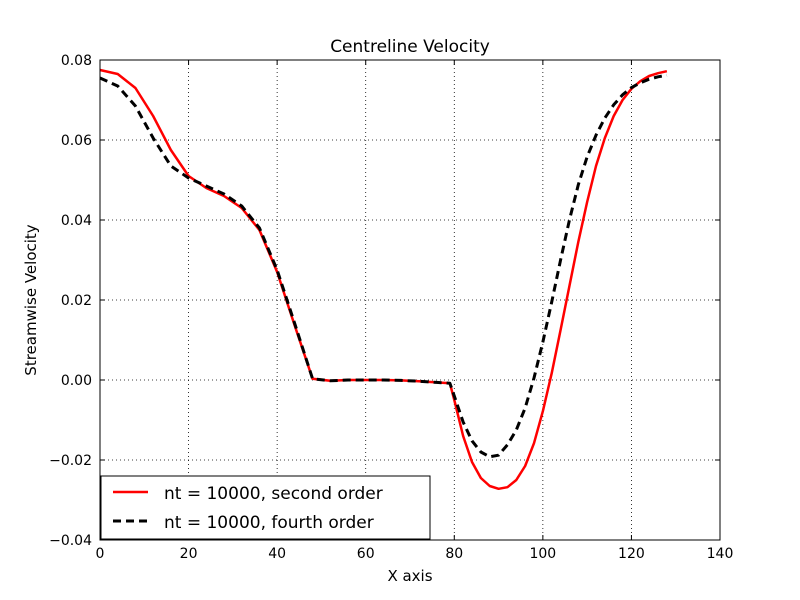  What do you see at coordinates (277, 554) in the screenshot?
I see `x-tick-label: 40` at bounding box center [277, 554].